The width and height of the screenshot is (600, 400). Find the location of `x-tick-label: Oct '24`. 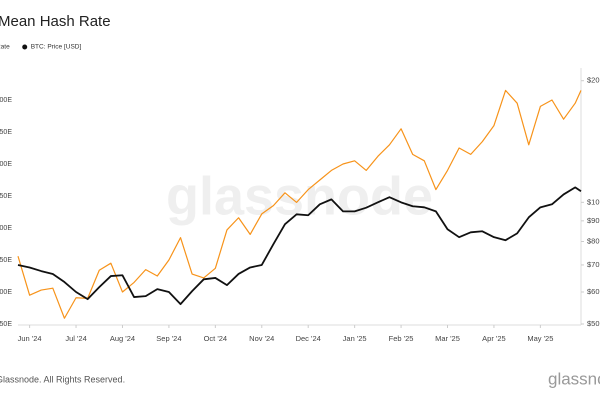

x-tick-label: Oct '24 is located at coordinates (216, 338).